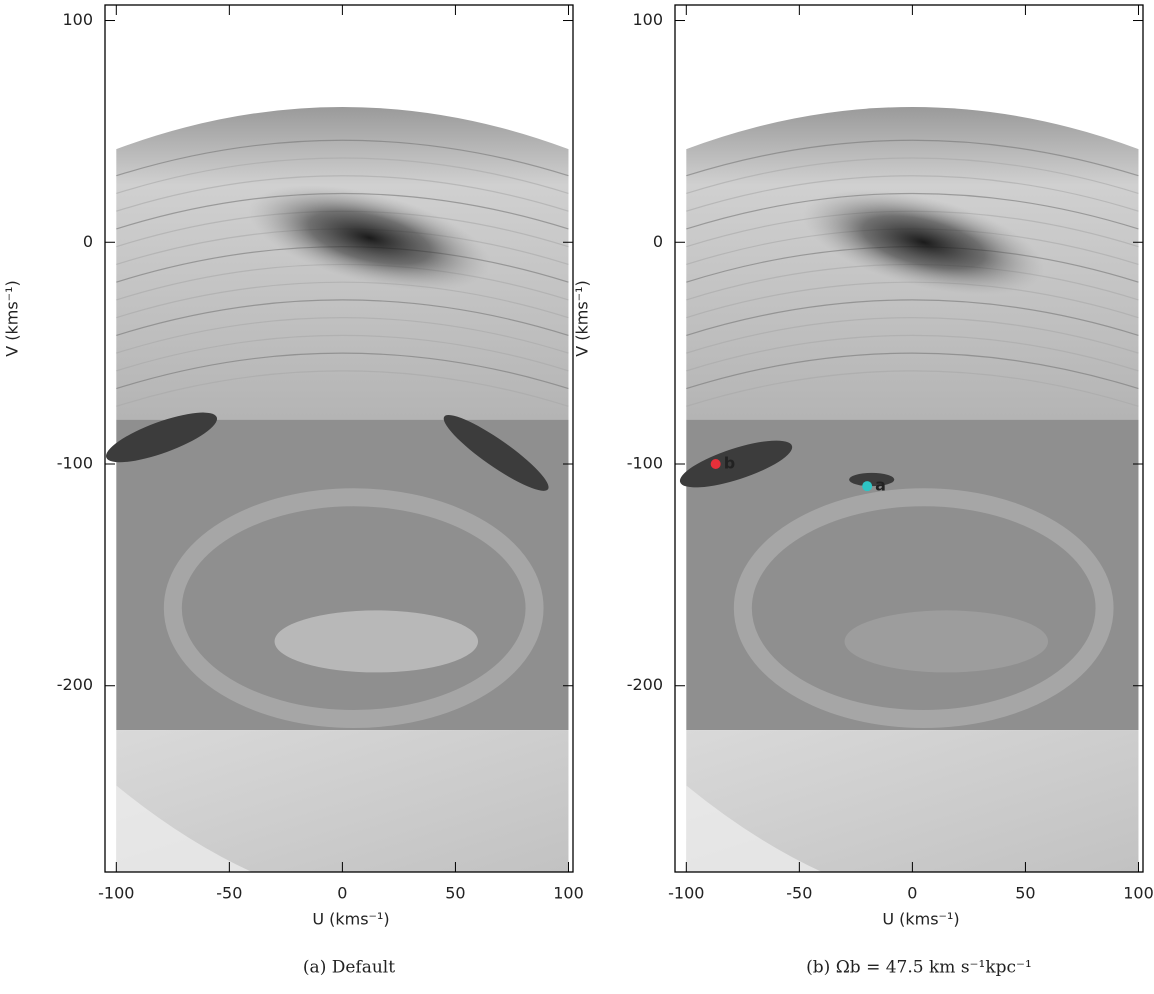  Describe the element at coordinates (919, 968) in the screenshot. I see `caption: (b) Ωb = 47.5 km s⁻¹kpc⁻¹` at that location.